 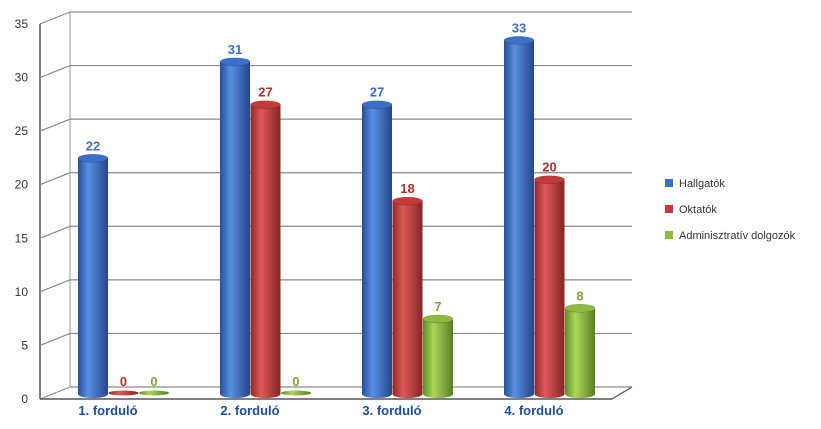 What do you see at coordinates (519, 27) in the screenshot?
I see `data-label: 33` at bounding box center [519, 27].